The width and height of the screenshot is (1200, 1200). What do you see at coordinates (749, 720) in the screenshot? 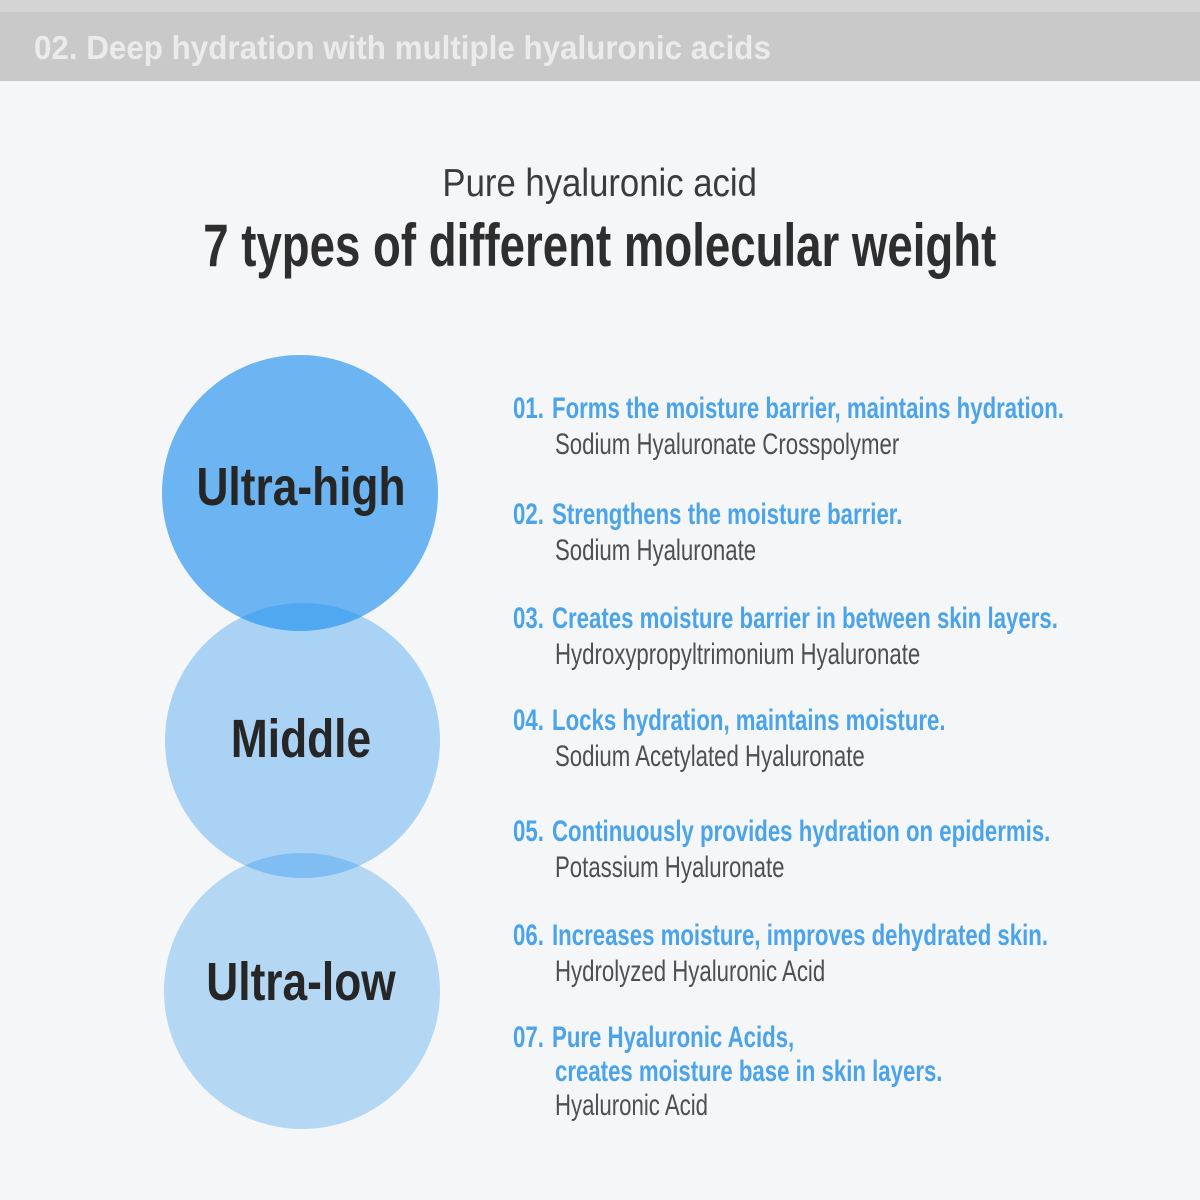
I see `item-heading: Locks hydration, maintains moisture.` at bounding box center [749, 720].